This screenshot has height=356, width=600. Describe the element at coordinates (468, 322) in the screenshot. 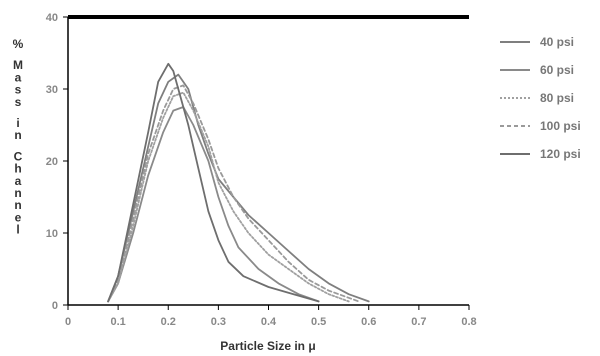

I see `x-tick-label: 0.8` at that location.